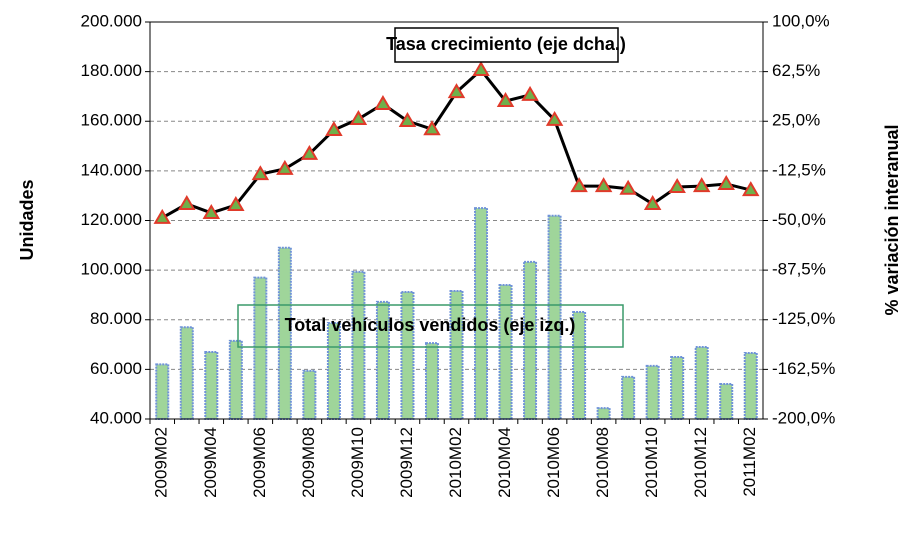 This screenshot has width=908, height=547. Describe the element at coordinates (553, 462) in the screenshot. I see `x-tick-label: 2010M06` at that location.